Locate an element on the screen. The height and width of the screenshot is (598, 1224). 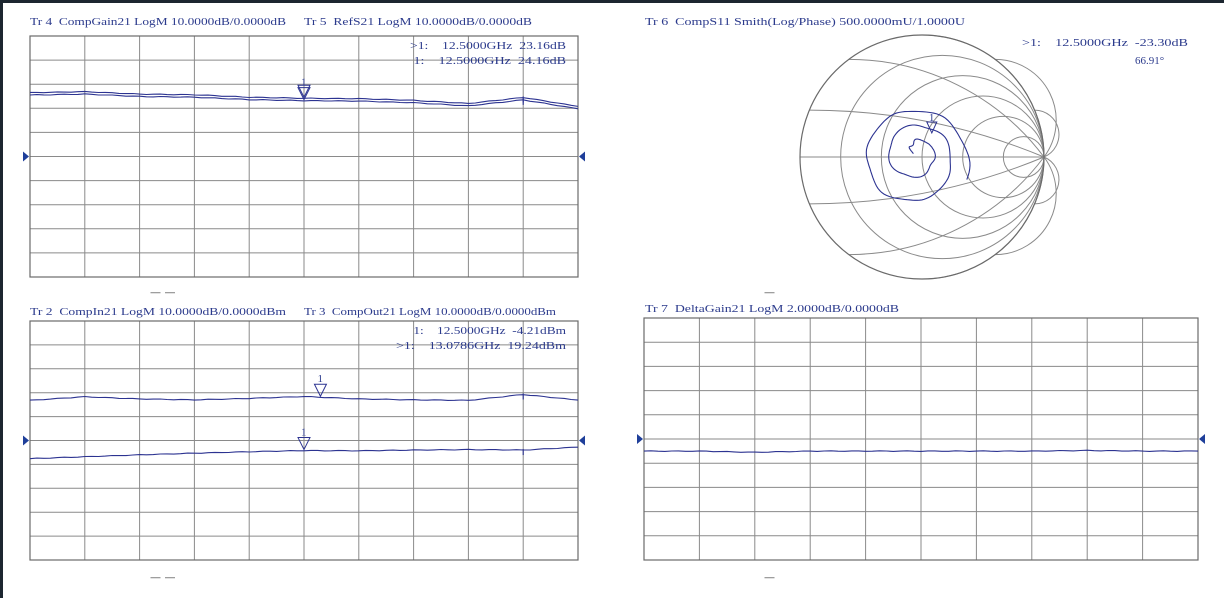
window-left-border is located at coordinates (1, 299).